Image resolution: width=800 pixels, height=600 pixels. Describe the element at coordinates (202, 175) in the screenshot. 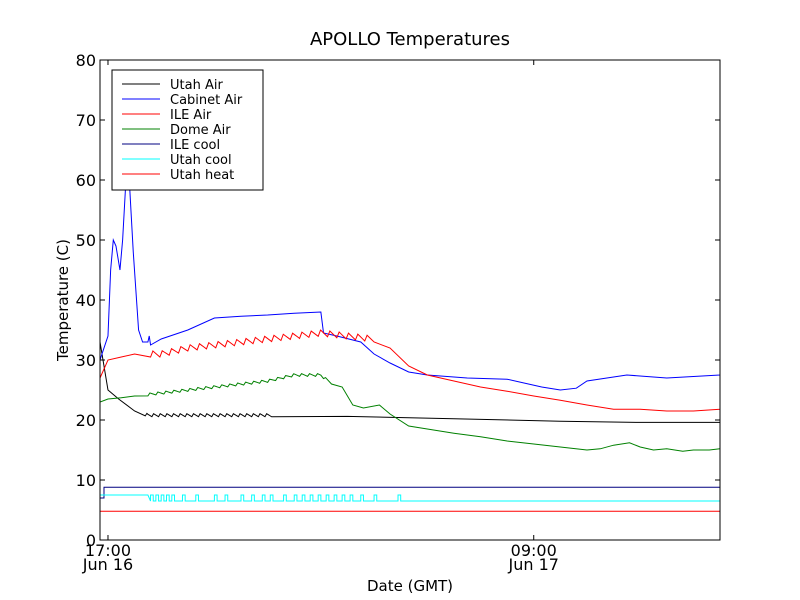

I see `legend-label-utah-heat: Utah heat` at that location.